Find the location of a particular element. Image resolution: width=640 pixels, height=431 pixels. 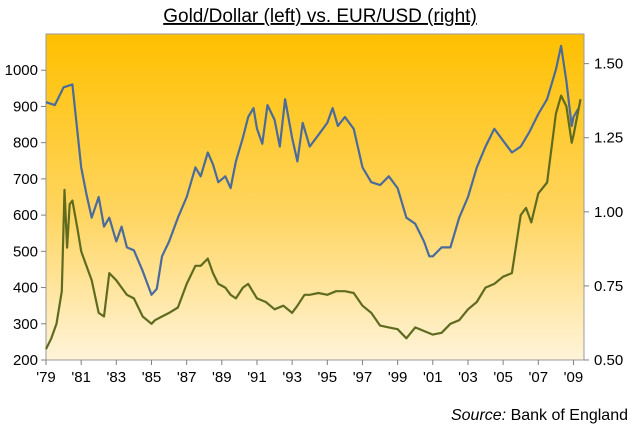

x-tick-label: '95 is located at coordinates (328, 377).